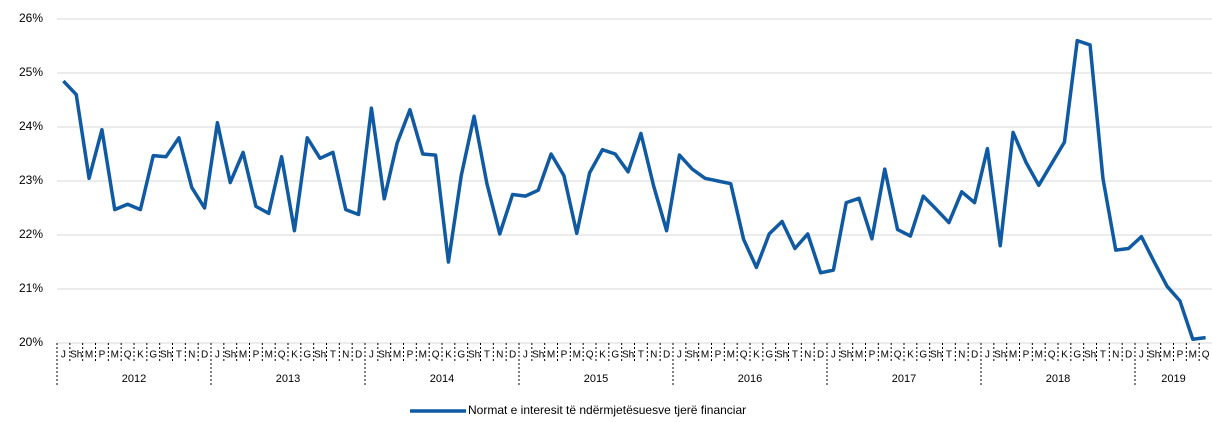 The width and height of the screenshot is (1212, 422). I want to click on year-label: 2016, so click(750, 379).